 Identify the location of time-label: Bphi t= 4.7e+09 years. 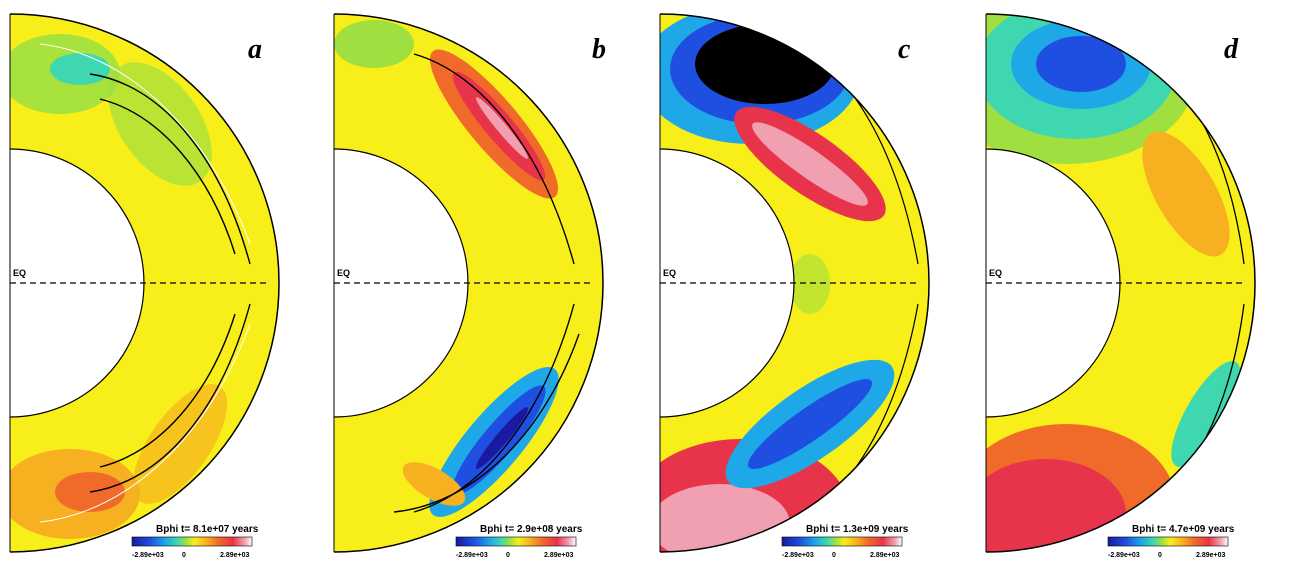
(1183, 529).